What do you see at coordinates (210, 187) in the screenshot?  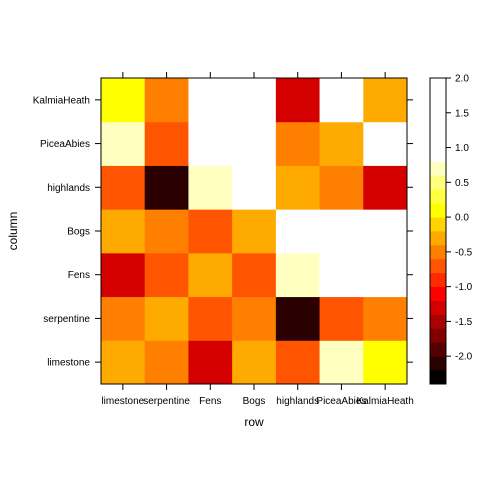 I see `heatmap-cell-Fens-highlands` at bounding box center [210, 187].